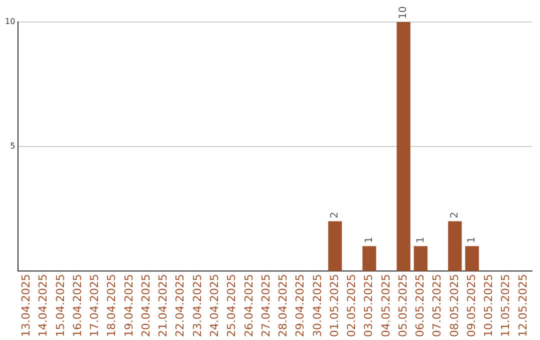 Image resolution: width=540 pixels, height=340 pixels. What do you see at coordinates (489, 306) in the screenshot?
I see `x-tick-label: 10.05.2025` at bounding box center [489, 306].